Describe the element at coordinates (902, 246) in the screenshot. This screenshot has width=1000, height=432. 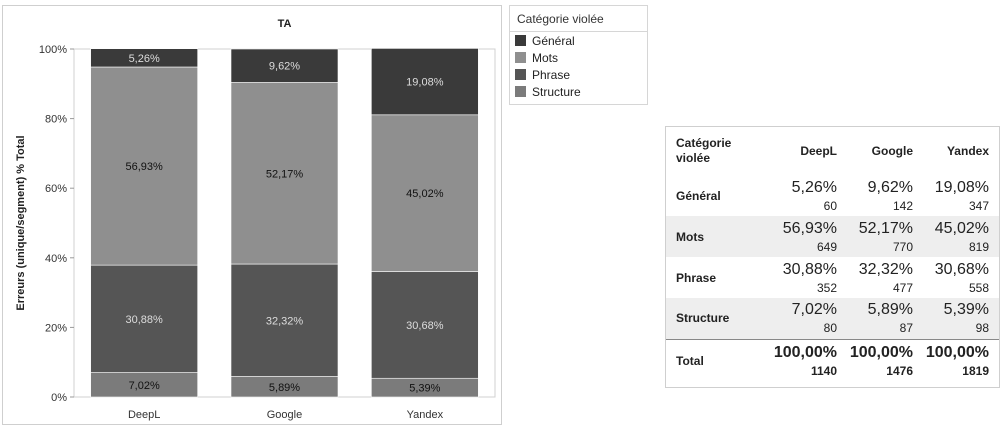
I see `cell-count: 770` at that location.